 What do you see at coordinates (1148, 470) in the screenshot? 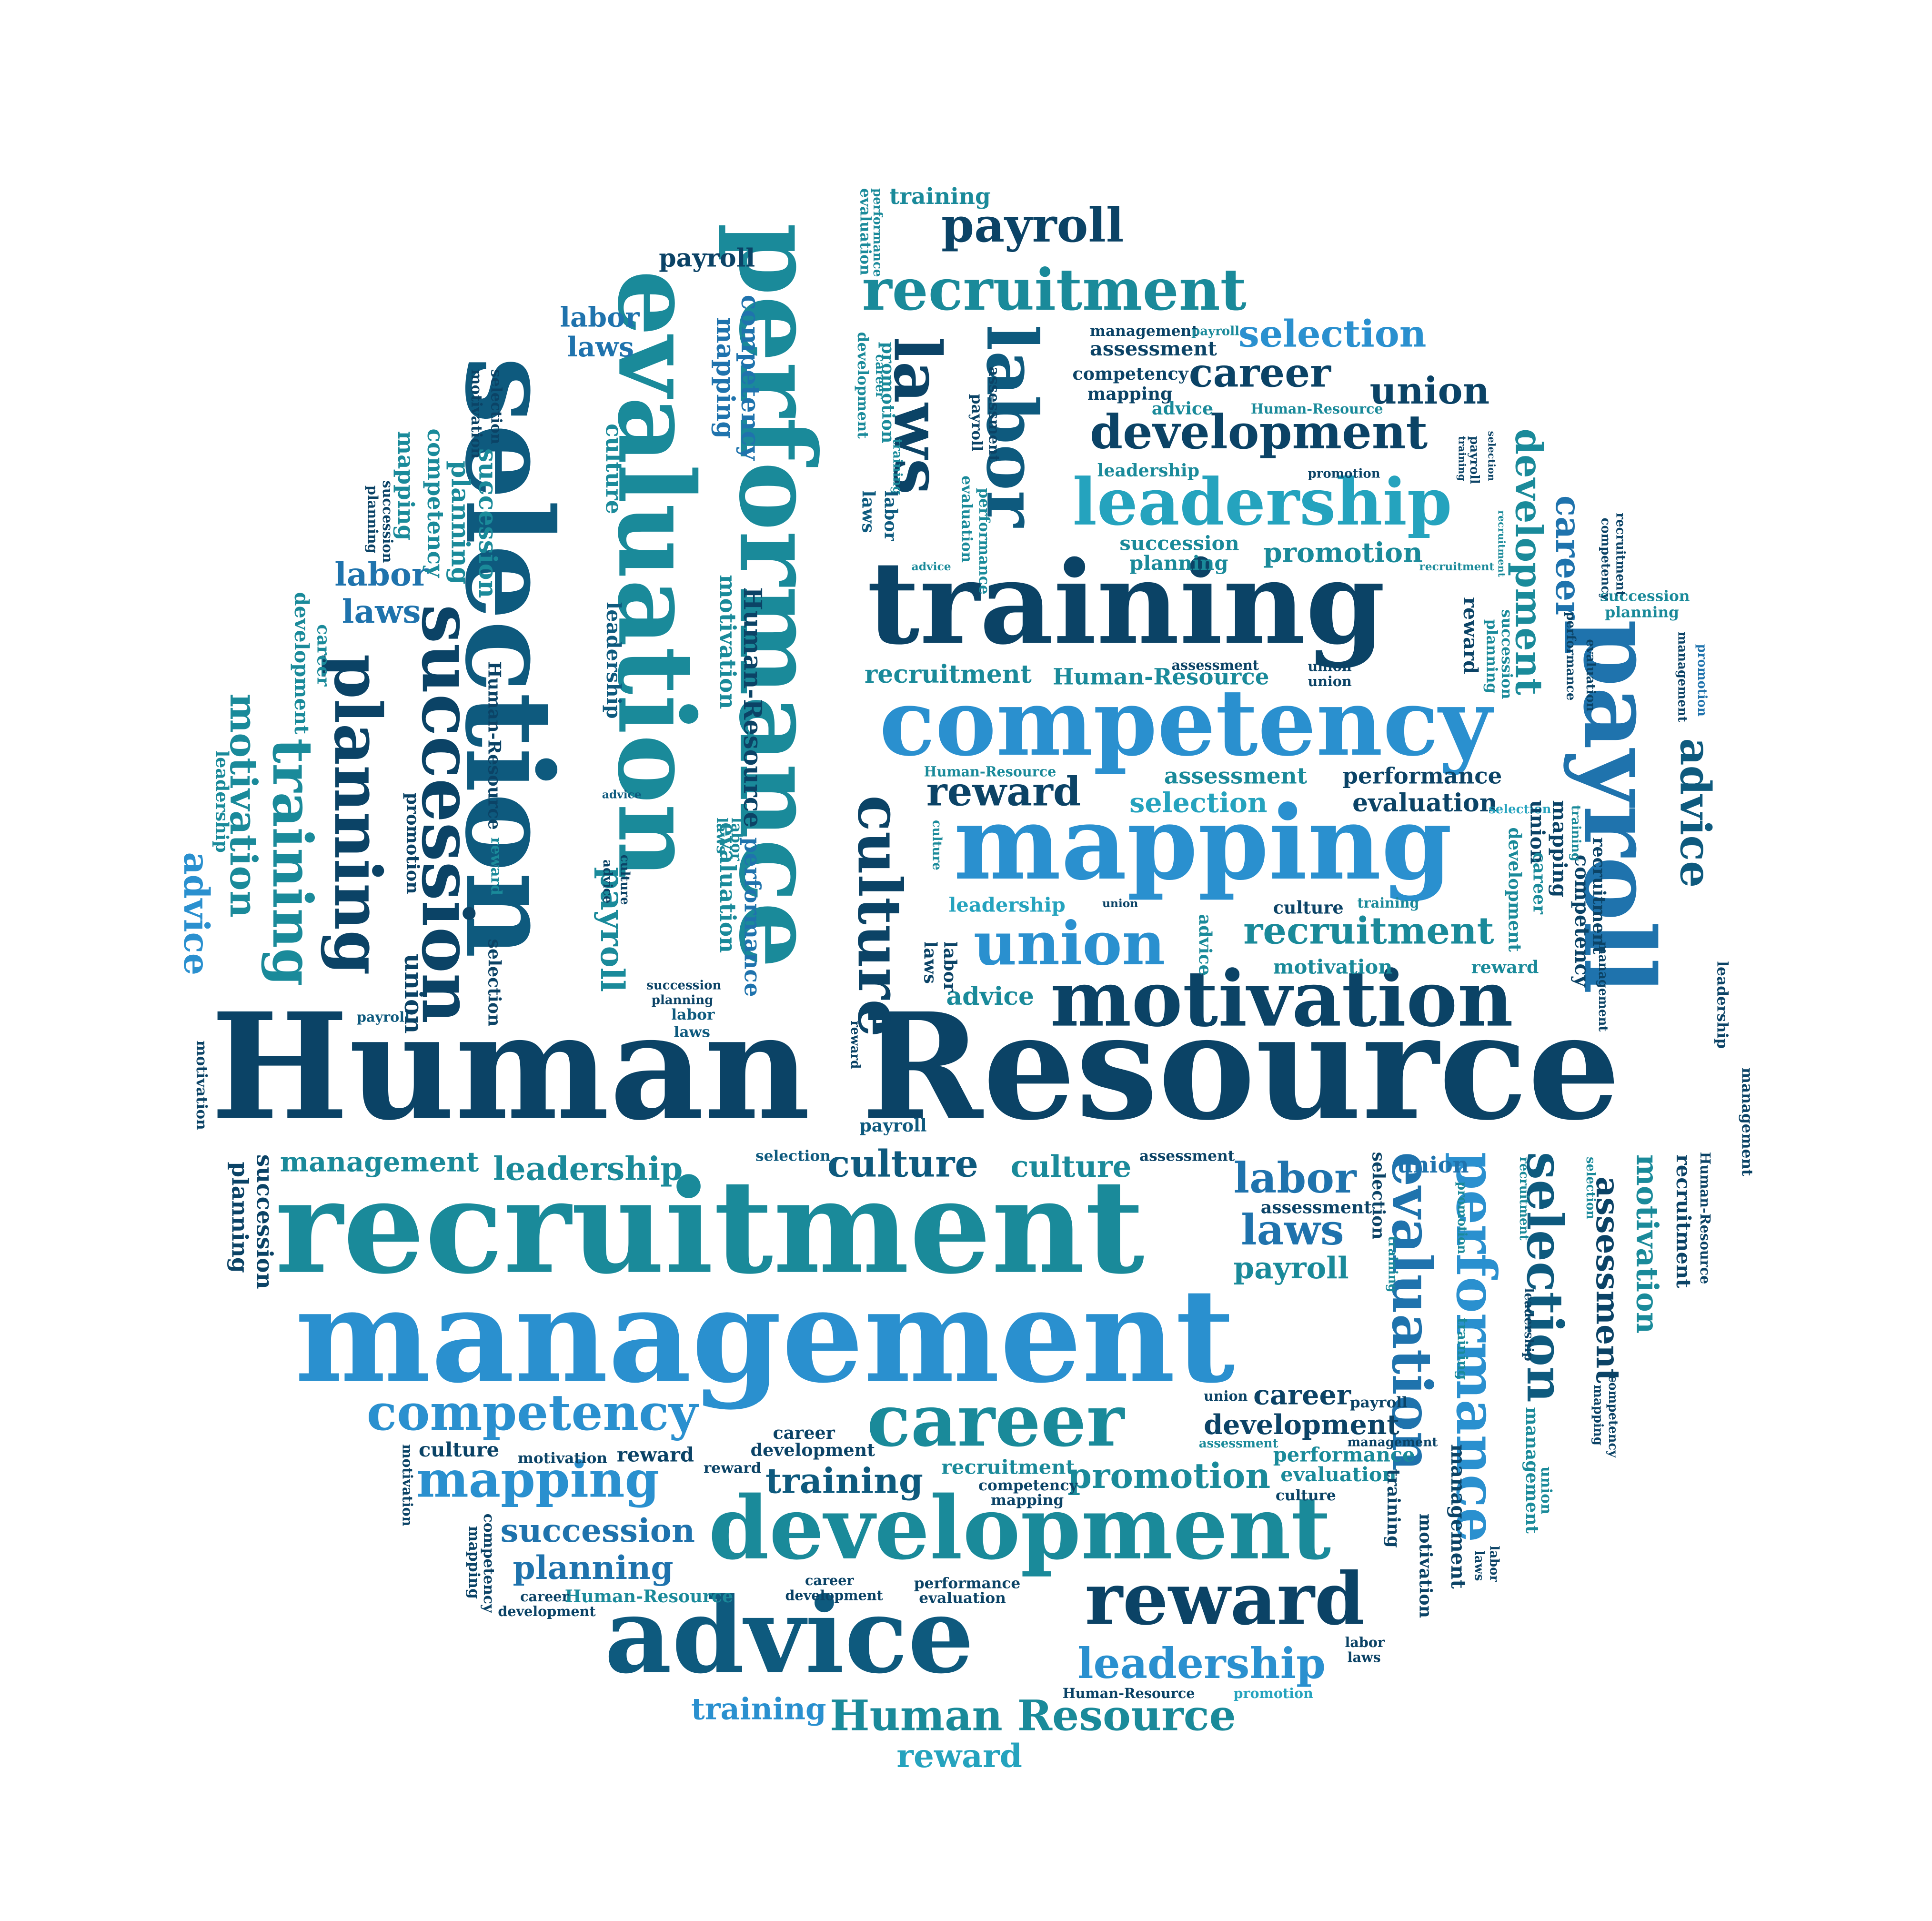
I see `word-leadership-tiny-top: leadership` at bounding box center [1148, 470].